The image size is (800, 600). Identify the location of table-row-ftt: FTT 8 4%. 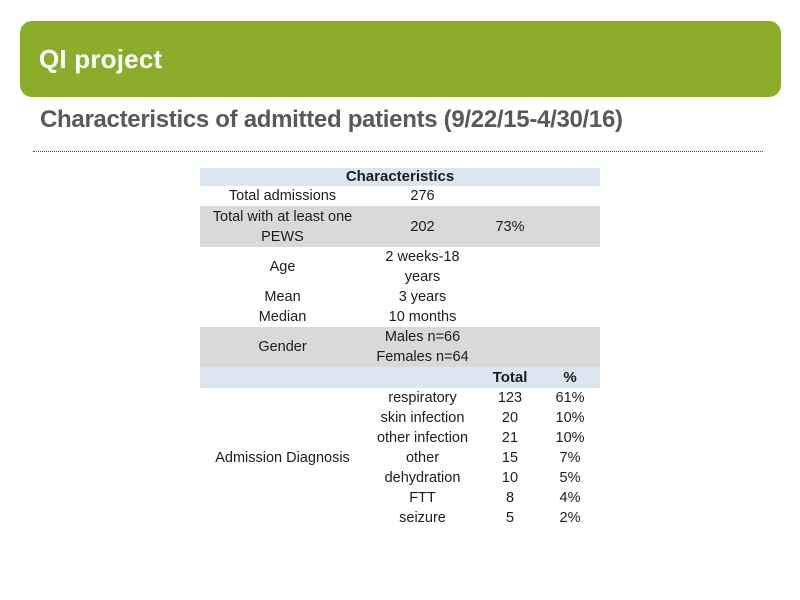
(400, 498).